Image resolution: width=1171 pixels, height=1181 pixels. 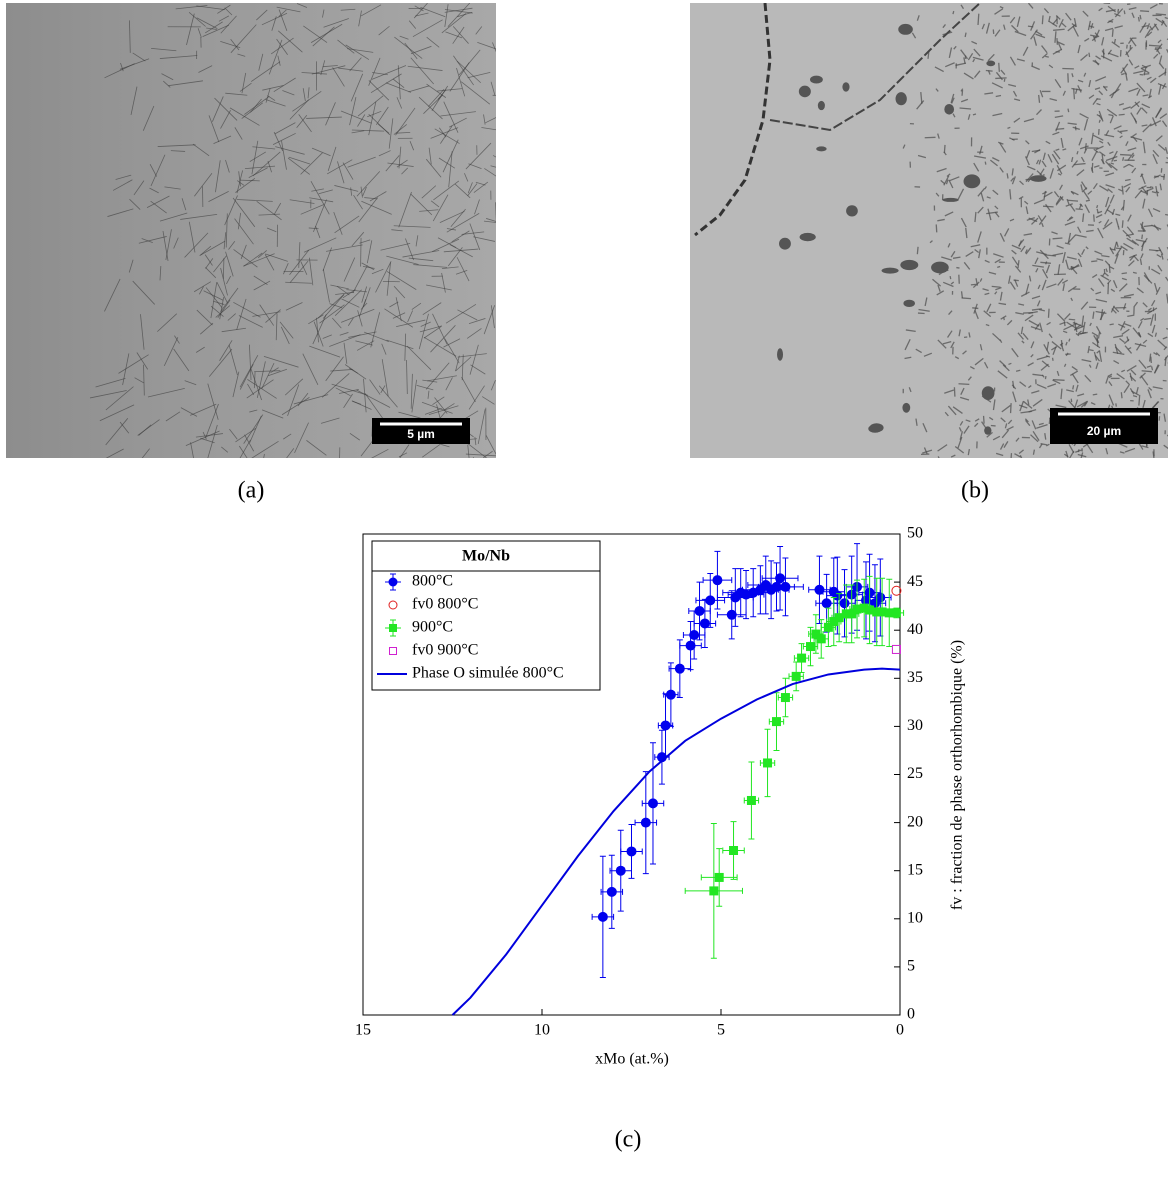 What do you see at coordinates (900, 1030) in the screenshot?
I see `x-tick-label: 0` at bounding box center [900, 1030].